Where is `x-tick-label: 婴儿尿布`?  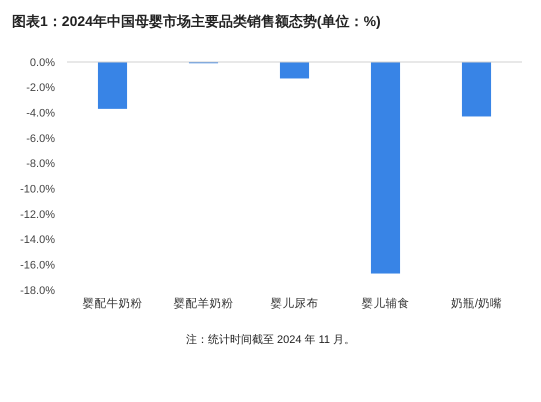 x-tick-label: 婴儿尿布 is located at coordinates (294, 303).